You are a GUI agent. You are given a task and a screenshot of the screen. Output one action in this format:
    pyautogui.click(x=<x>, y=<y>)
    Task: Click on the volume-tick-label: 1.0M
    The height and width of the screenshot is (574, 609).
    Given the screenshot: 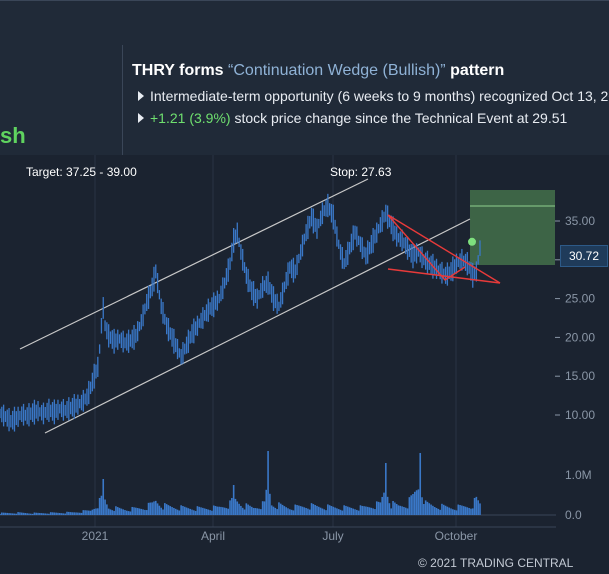 What is the action you would take?
    pyautogui.click(x=578, y=475)
    